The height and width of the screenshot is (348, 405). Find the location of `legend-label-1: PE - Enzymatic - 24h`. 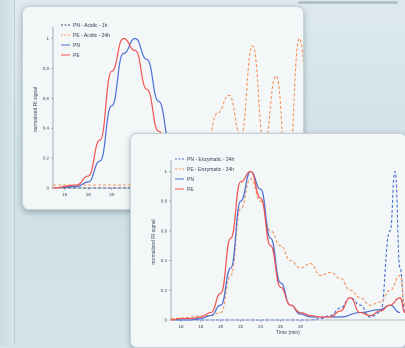

legend-label-1: PE - Enzymatic - 24h is located at coordinates (210, 170).